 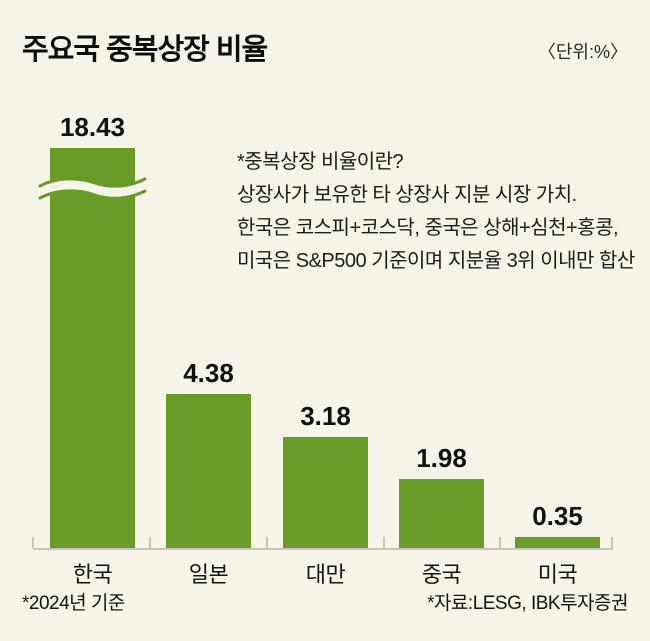 What do you see at coordinates (428, 228) in the screenshot?
I see `annotation-line: 한국은 코스피+코스닥, 중국은 상해+심천+홍콩,` at bounding box center [428, 228].